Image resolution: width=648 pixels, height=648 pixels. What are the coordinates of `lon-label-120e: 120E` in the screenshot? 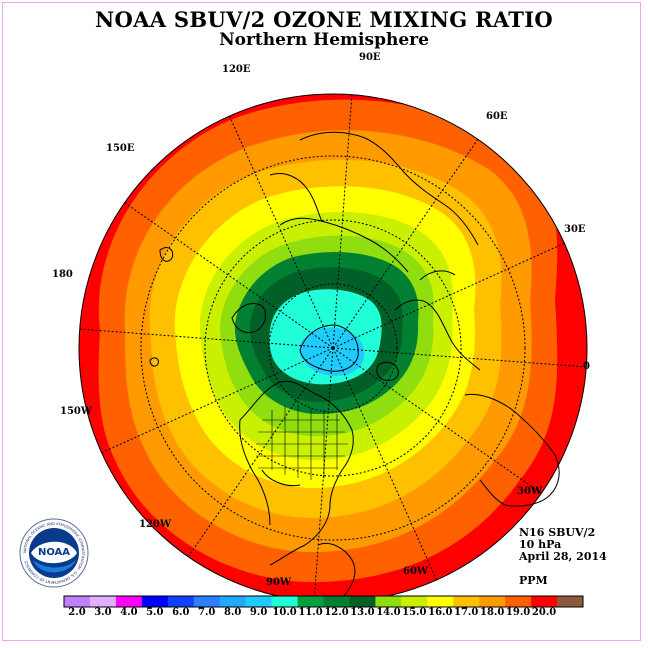 It's located at (236, 69).